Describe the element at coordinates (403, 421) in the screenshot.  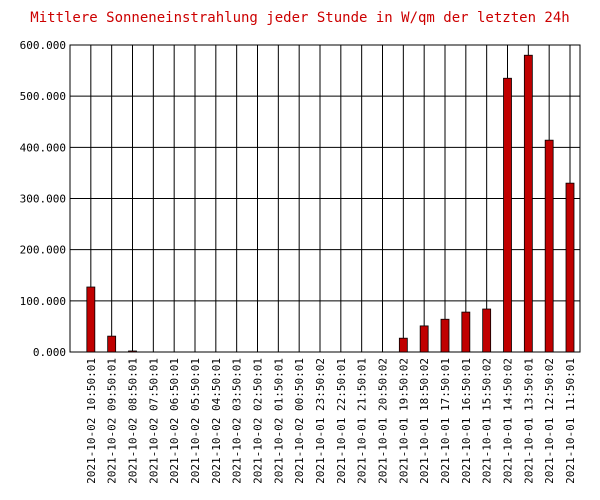
I see `x-tick-label: 2021-10-01 19:50:02` at that location.